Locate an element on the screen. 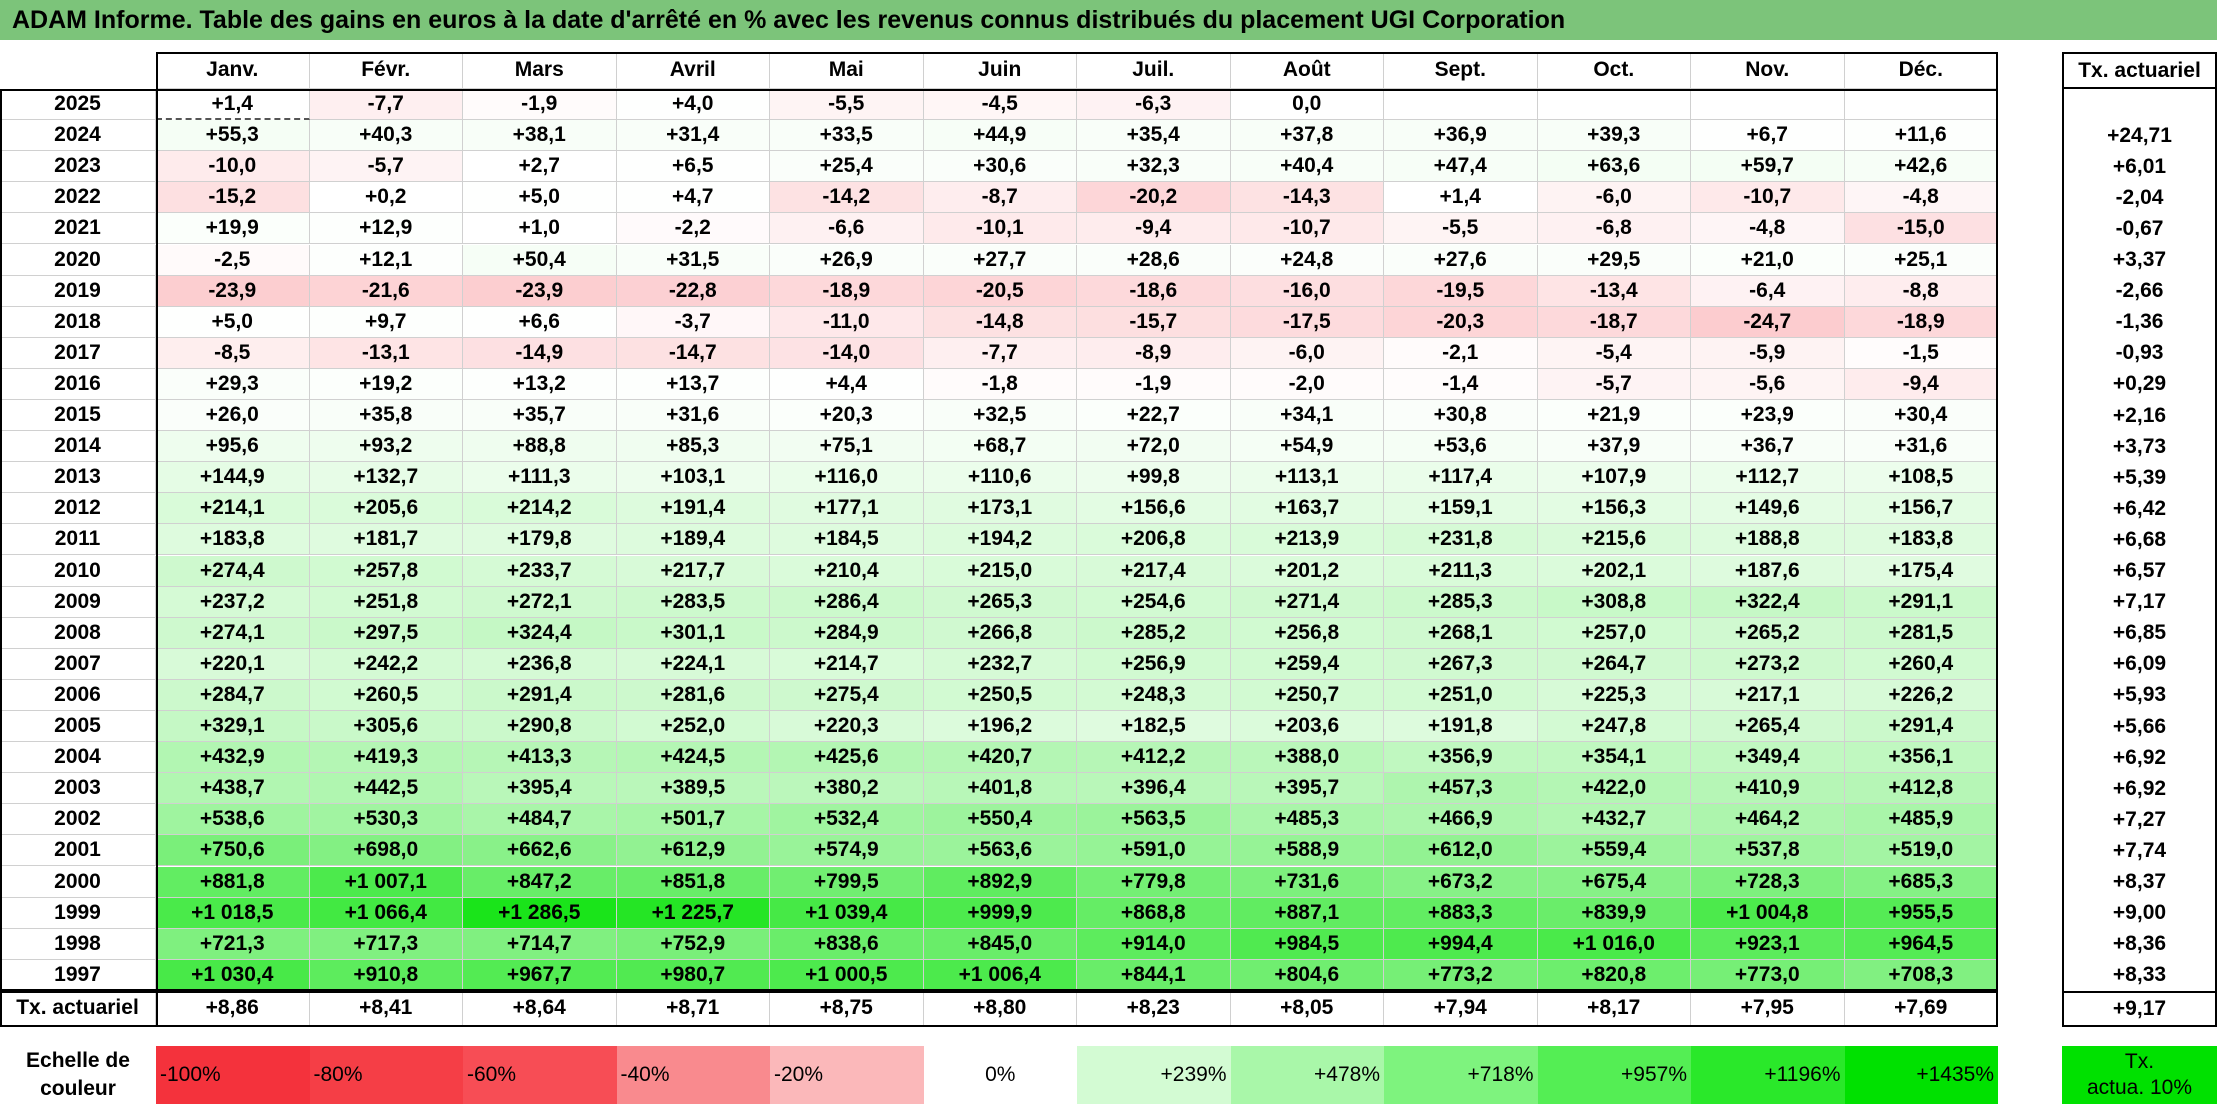  gain-cell: +202,1 is located at coordinates (1614, 571).